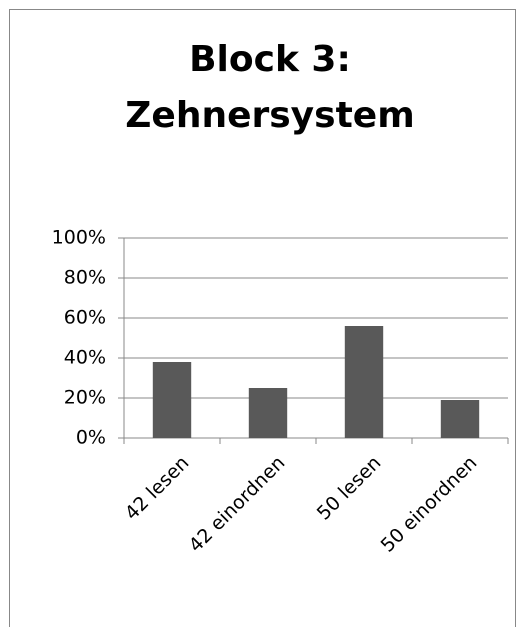 The height and width of the screenshot is (627, 526). Describe the element at coordinates (349, 488) in the screenshot. I see `x-tick-label: 50 lesen` at that location.